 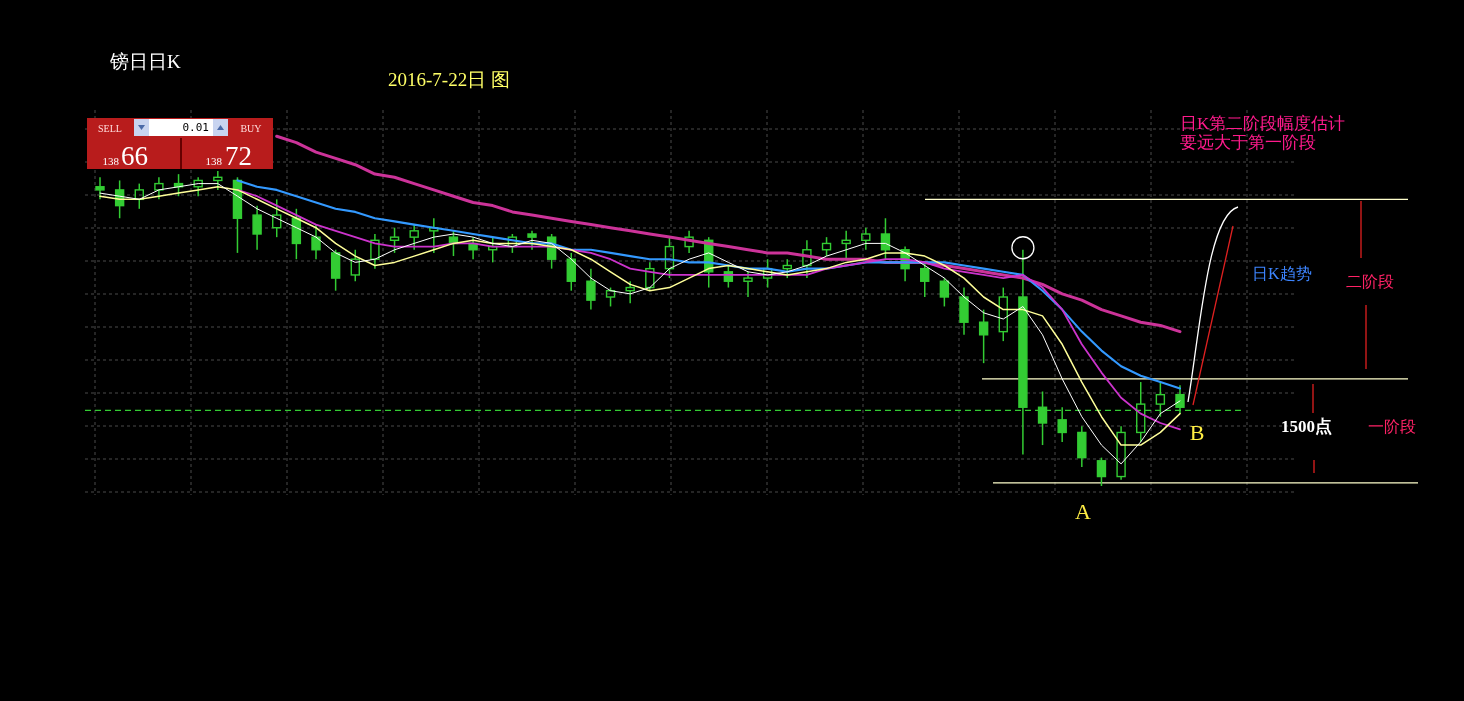 I want to click on annotation: B, so click(x=1197, y=432).